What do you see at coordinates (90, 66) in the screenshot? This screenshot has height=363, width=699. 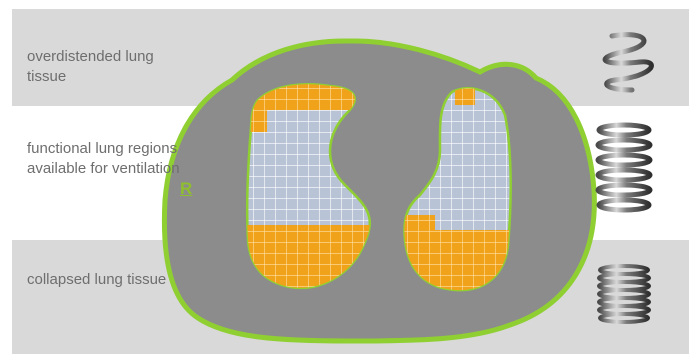 I see `label-overdistended: overdistended lung tissue` at bounding box center [90, 66].